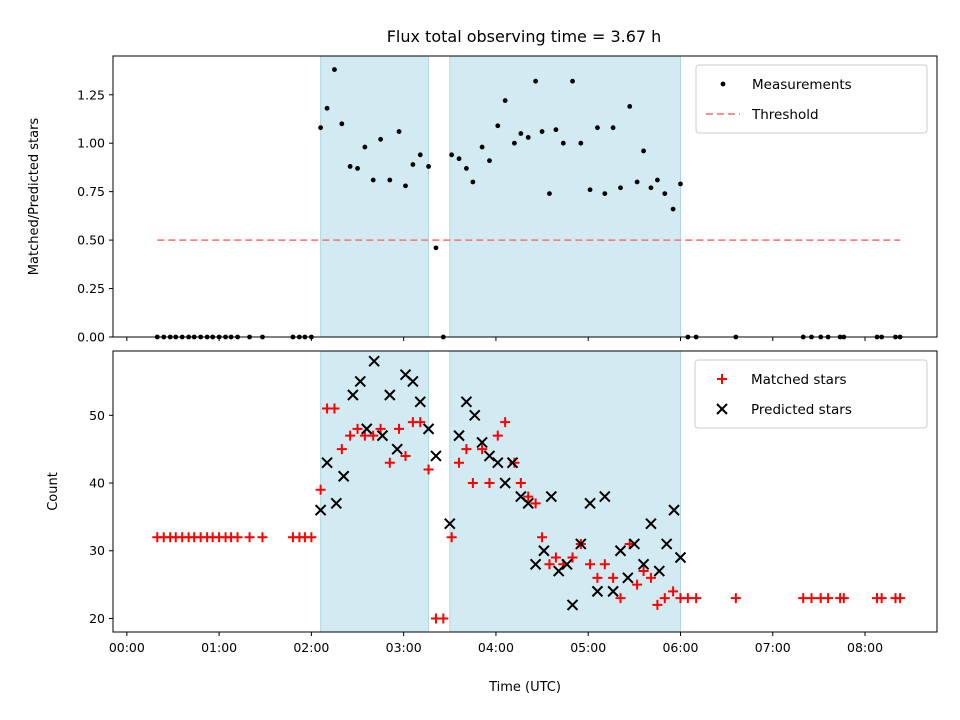  What do you see at coordinates (802, 85) in the screenshot?
I see `legend-label: Measurements` at bounding box center [802, 85].